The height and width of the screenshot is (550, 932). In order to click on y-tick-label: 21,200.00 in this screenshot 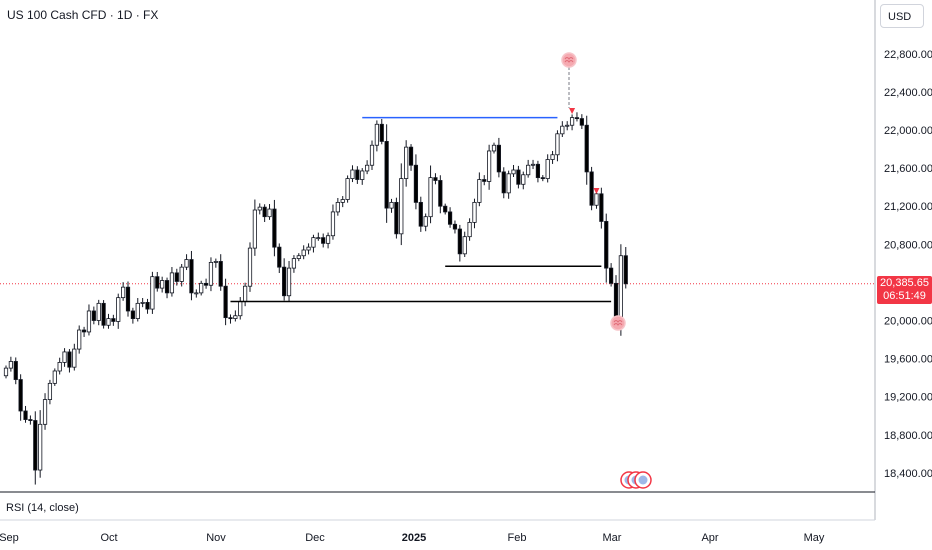, I will do `click(908, 207)`.